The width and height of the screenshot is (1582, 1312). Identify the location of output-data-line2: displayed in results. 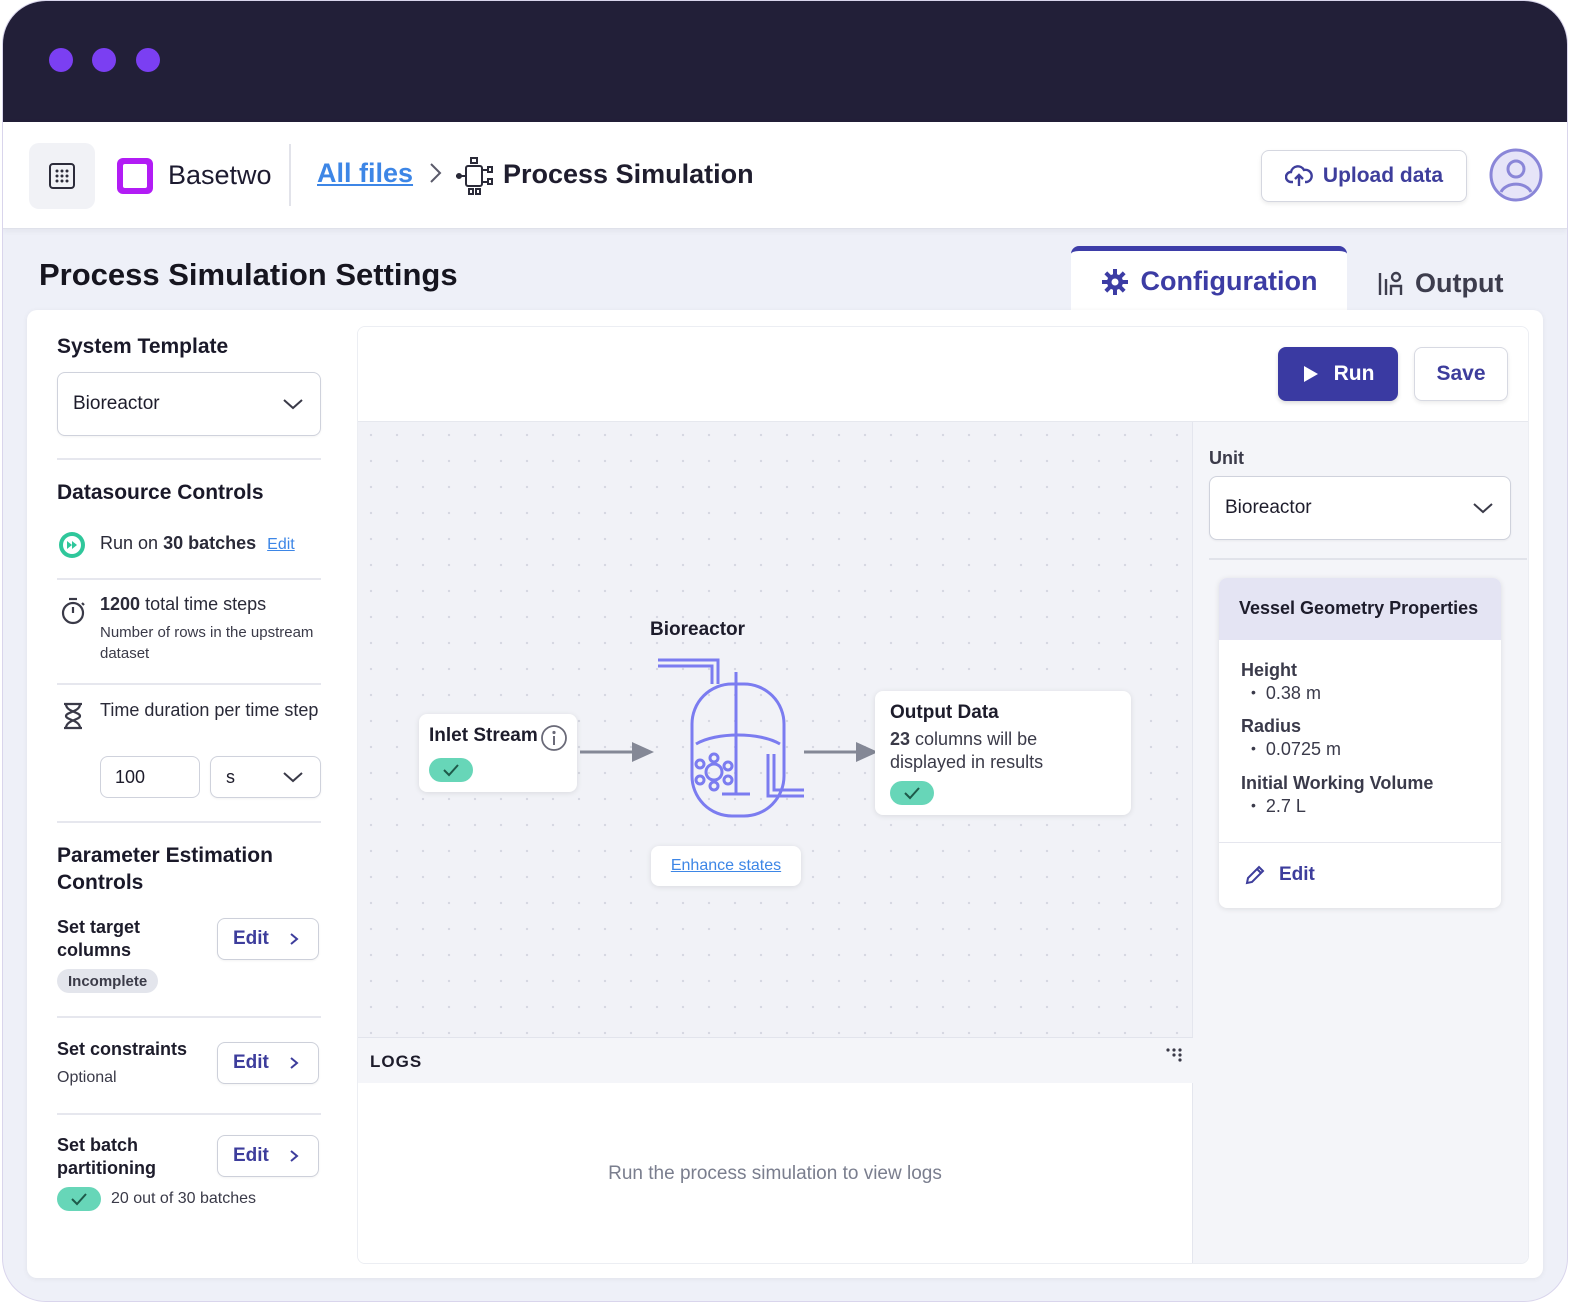
(967, 762).